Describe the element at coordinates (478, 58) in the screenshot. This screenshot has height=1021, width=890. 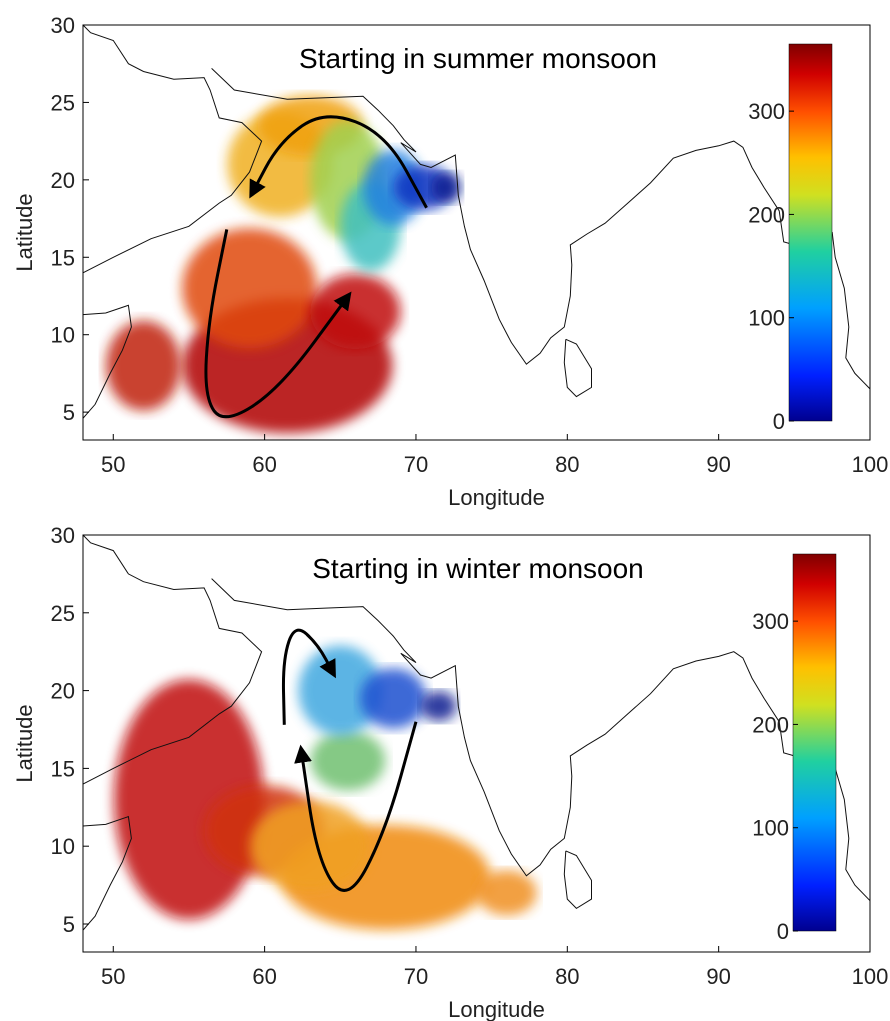
I see `panel-annotation: Starting in summer monsoon` at that location.